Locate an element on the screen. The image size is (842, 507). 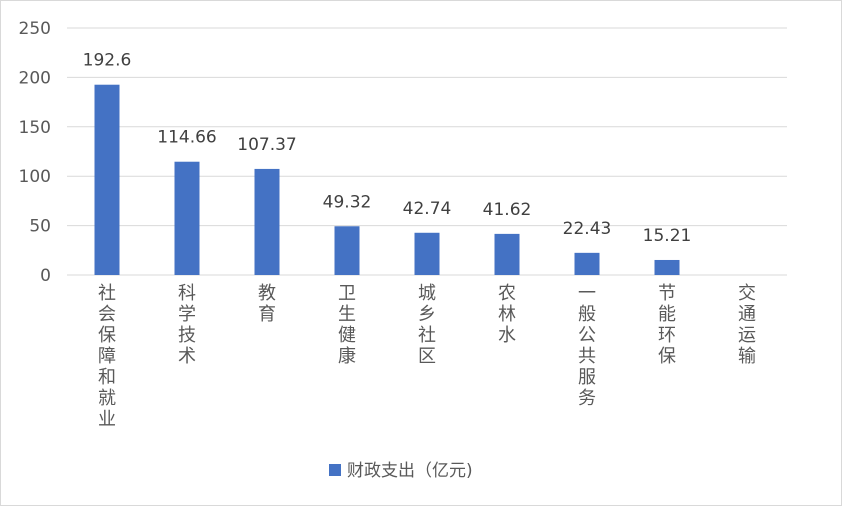
data-label-3: 107.37 is located at coordinates (266, 145).